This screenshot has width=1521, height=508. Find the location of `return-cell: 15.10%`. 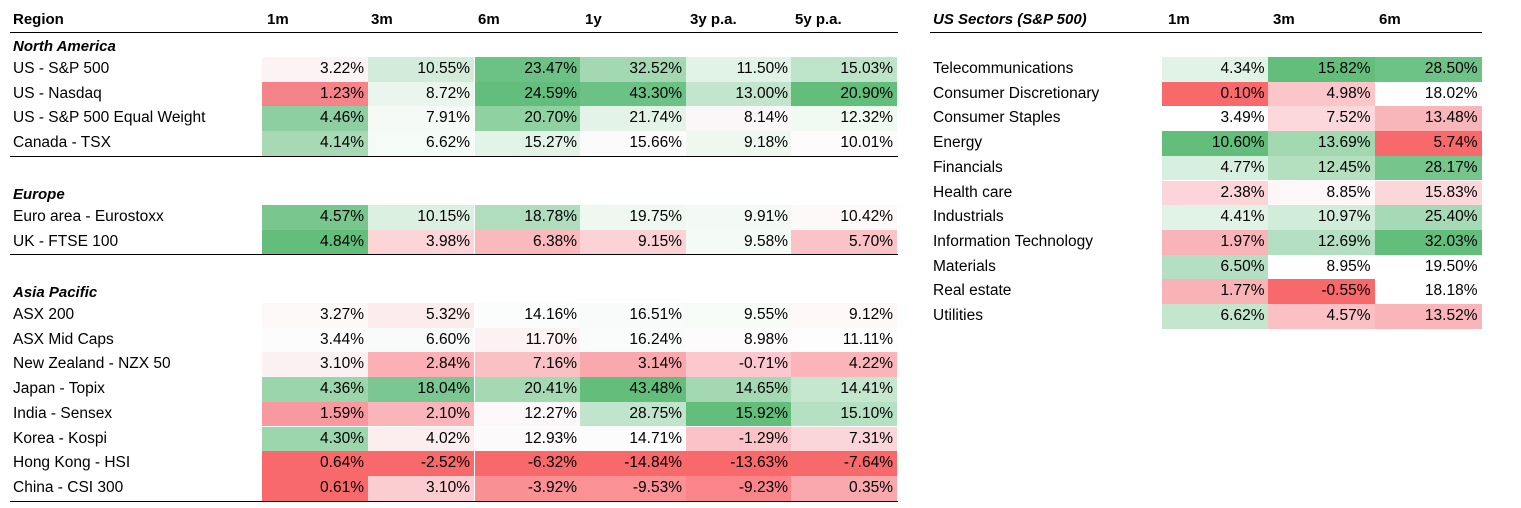

return-cell: 15.10% is located at coordinates (844, 414).